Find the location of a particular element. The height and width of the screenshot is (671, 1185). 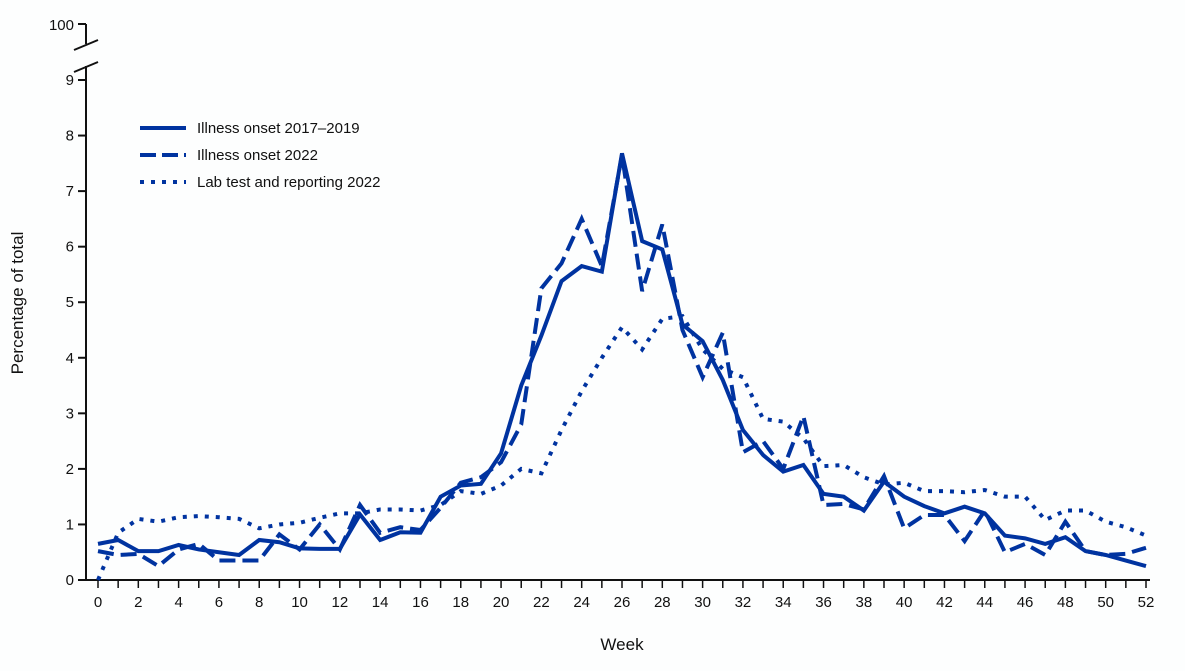

x-tick-label: 42 is located at coordinates (944, 602).